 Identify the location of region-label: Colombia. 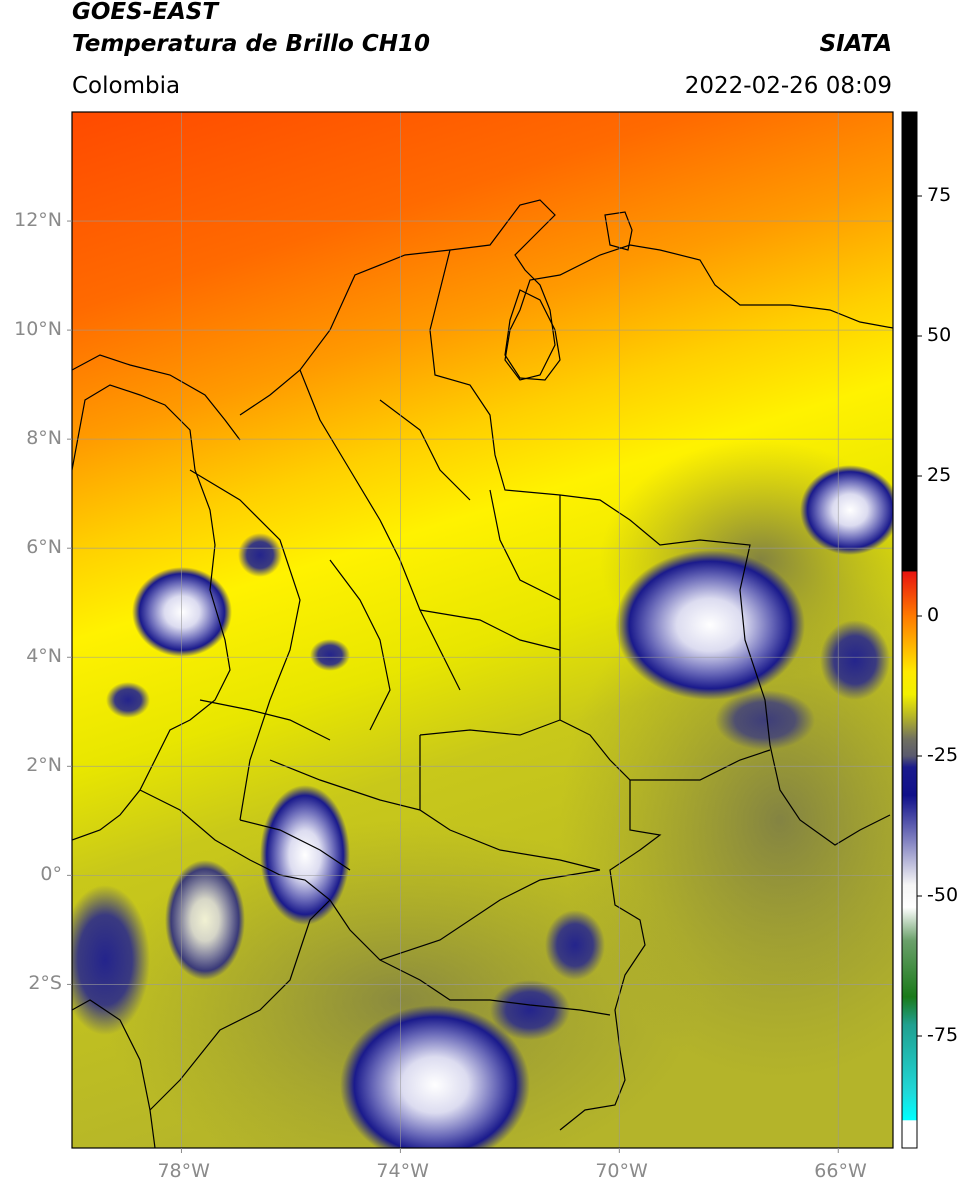
(126, 86).